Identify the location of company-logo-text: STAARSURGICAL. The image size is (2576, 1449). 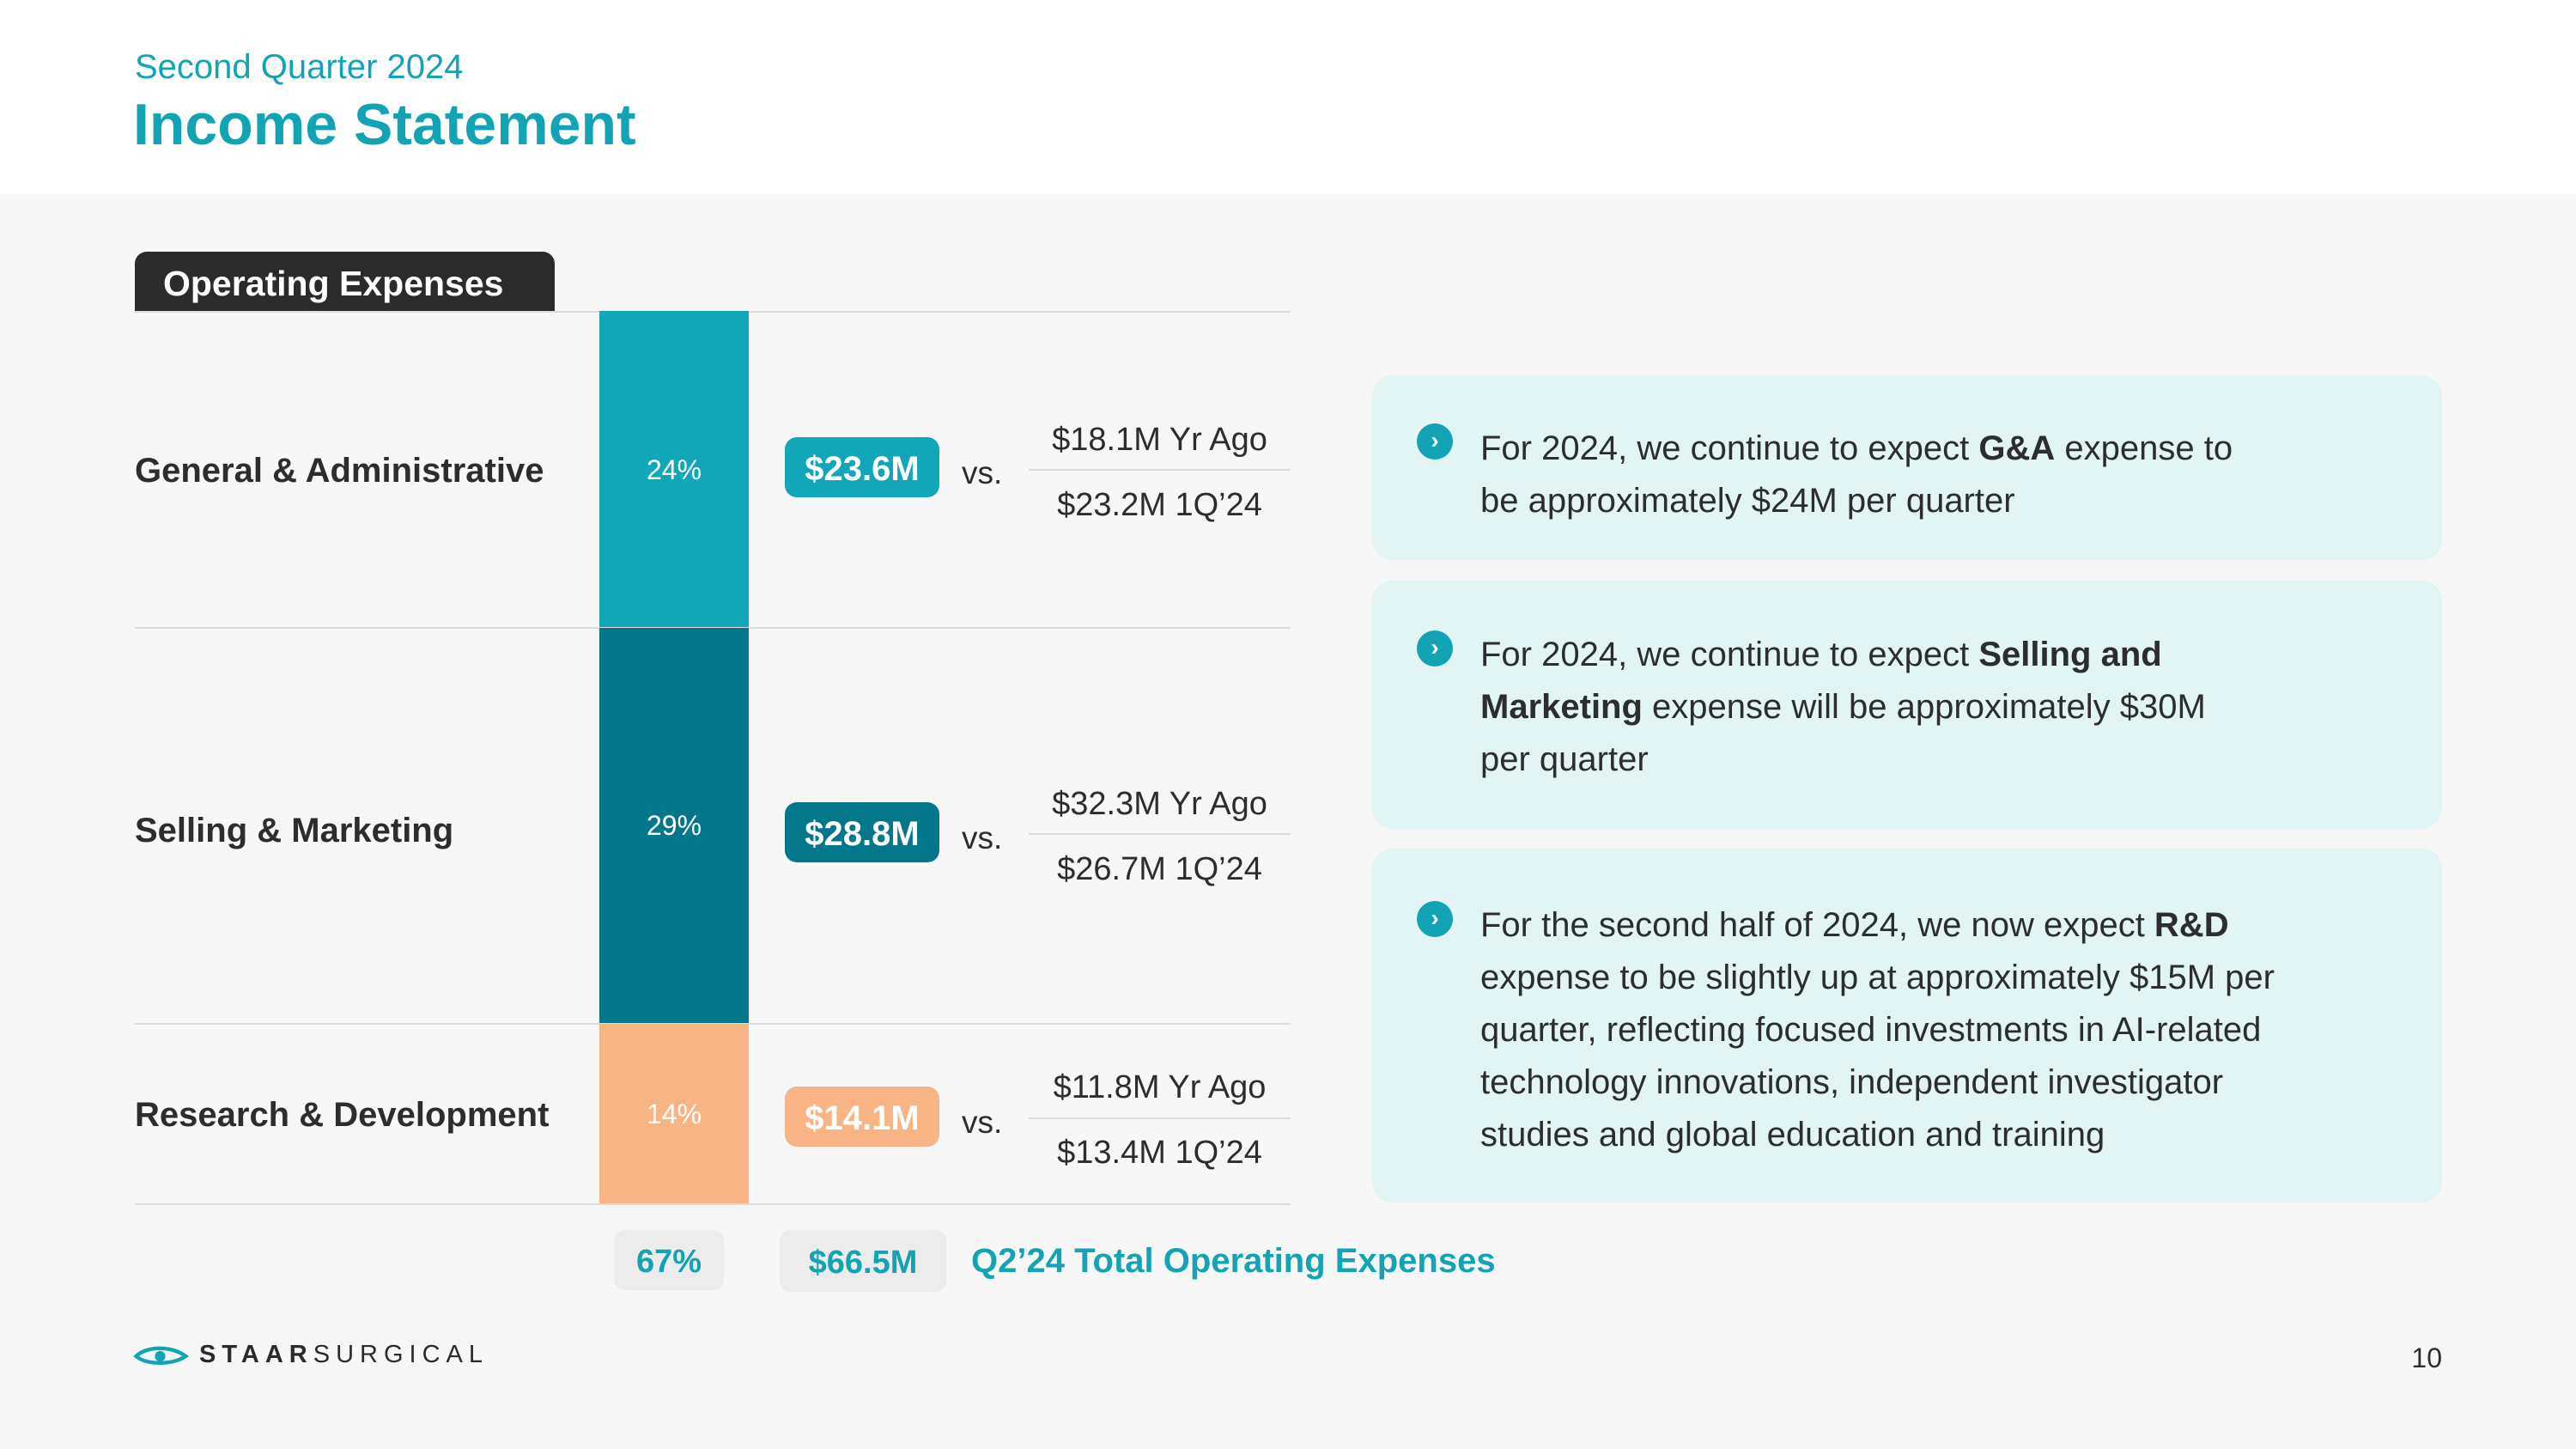
(344, 1354).